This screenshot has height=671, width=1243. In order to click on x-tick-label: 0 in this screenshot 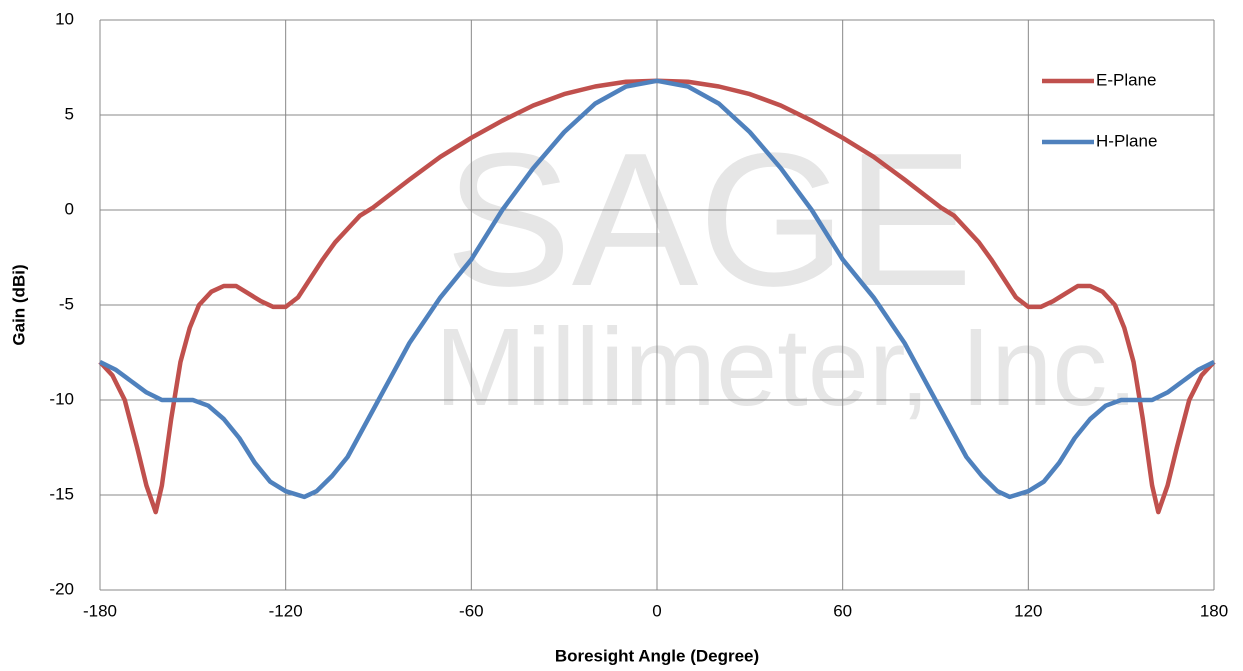, I will do `click(656, 610)`.